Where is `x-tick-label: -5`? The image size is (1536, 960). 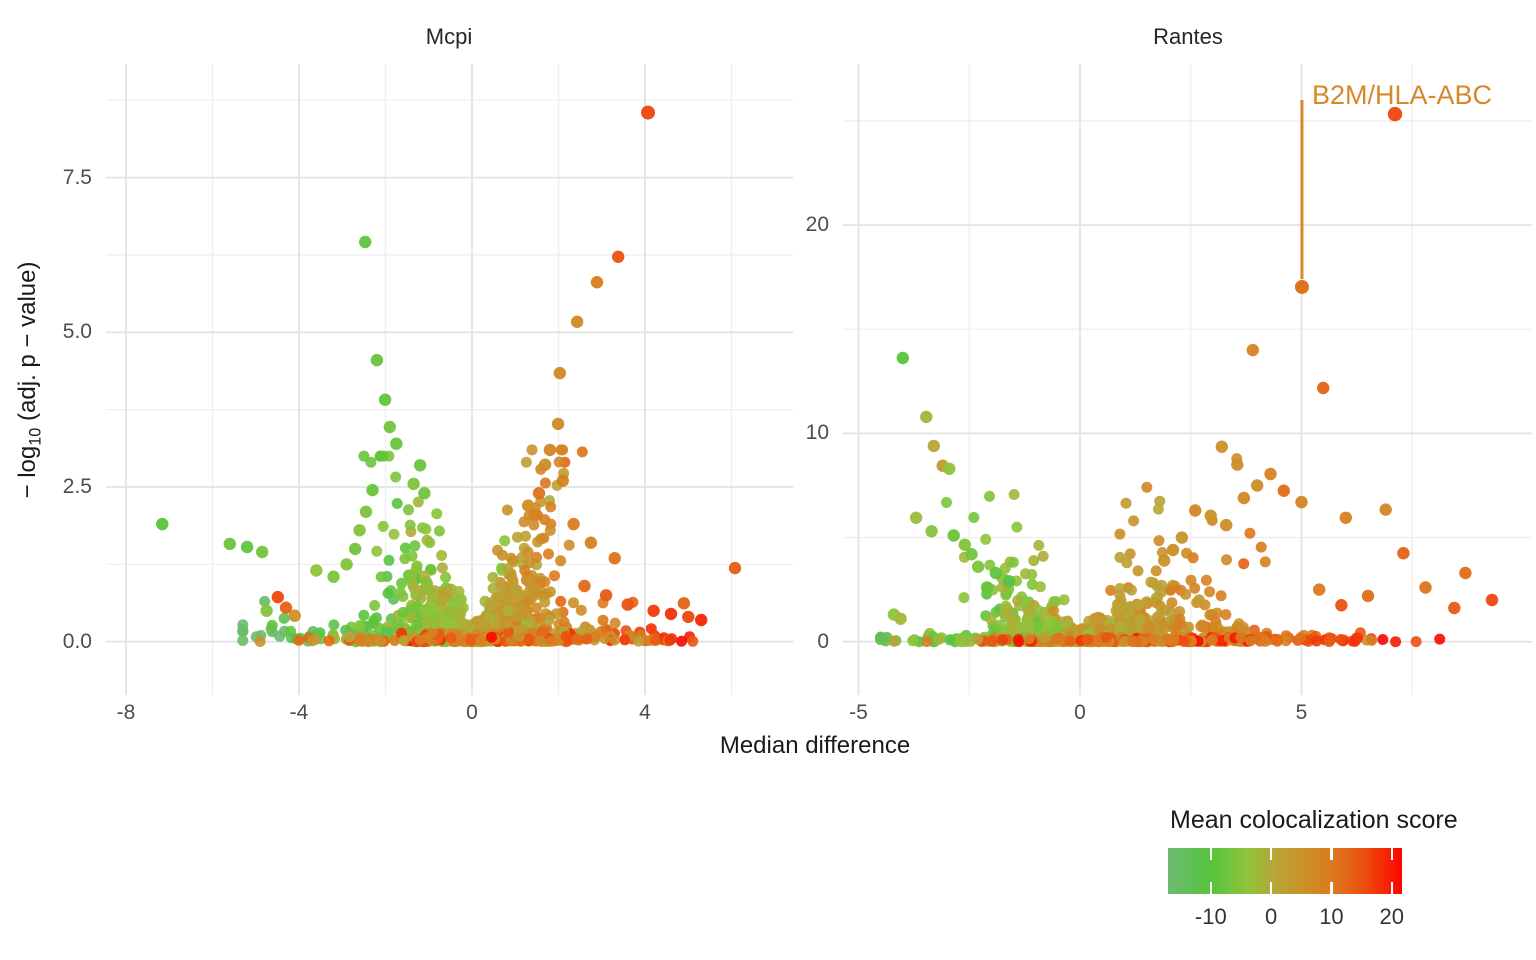
x-tick-label: -5 is located at coordinates (858, 712).